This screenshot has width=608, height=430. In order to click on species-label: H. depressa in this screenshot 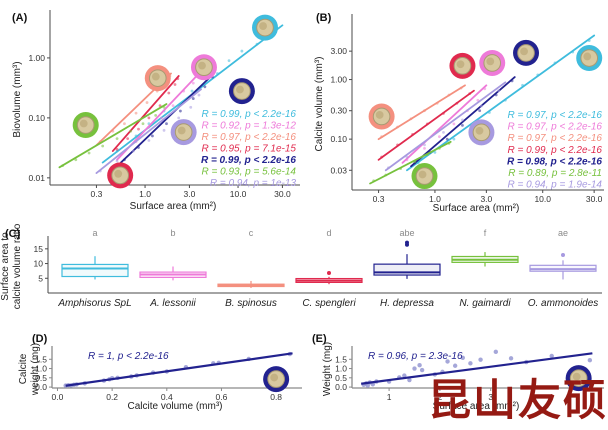, I will do `click(407, 303)`.